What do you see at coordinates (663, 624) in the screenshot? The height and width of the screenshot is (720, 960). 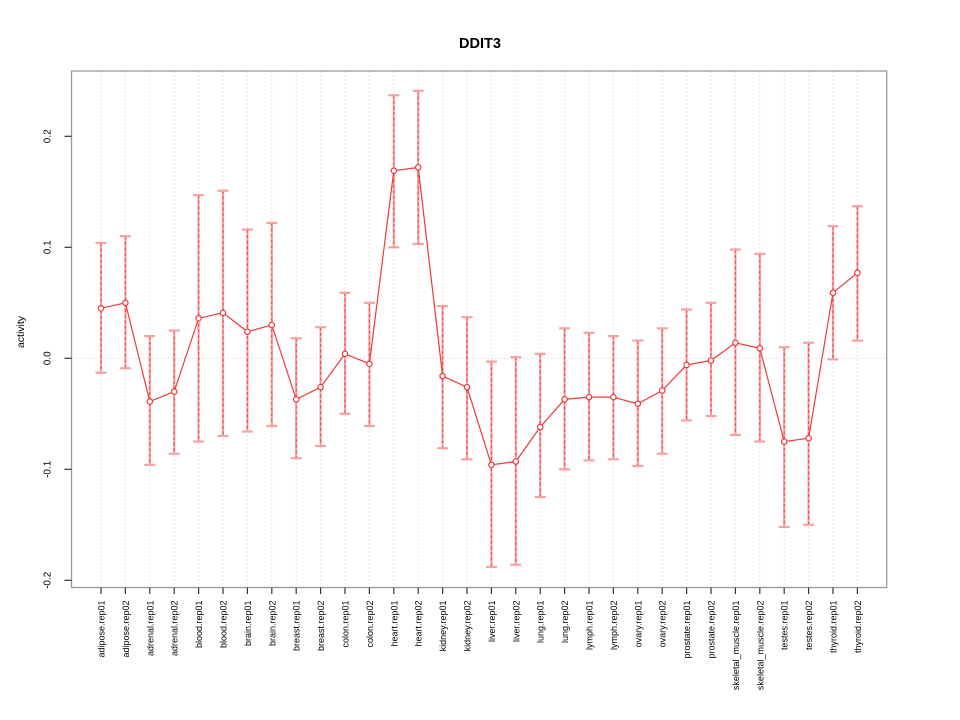 I see `x-tick-label: ovary.rep02` at bounding box center [663, 624].